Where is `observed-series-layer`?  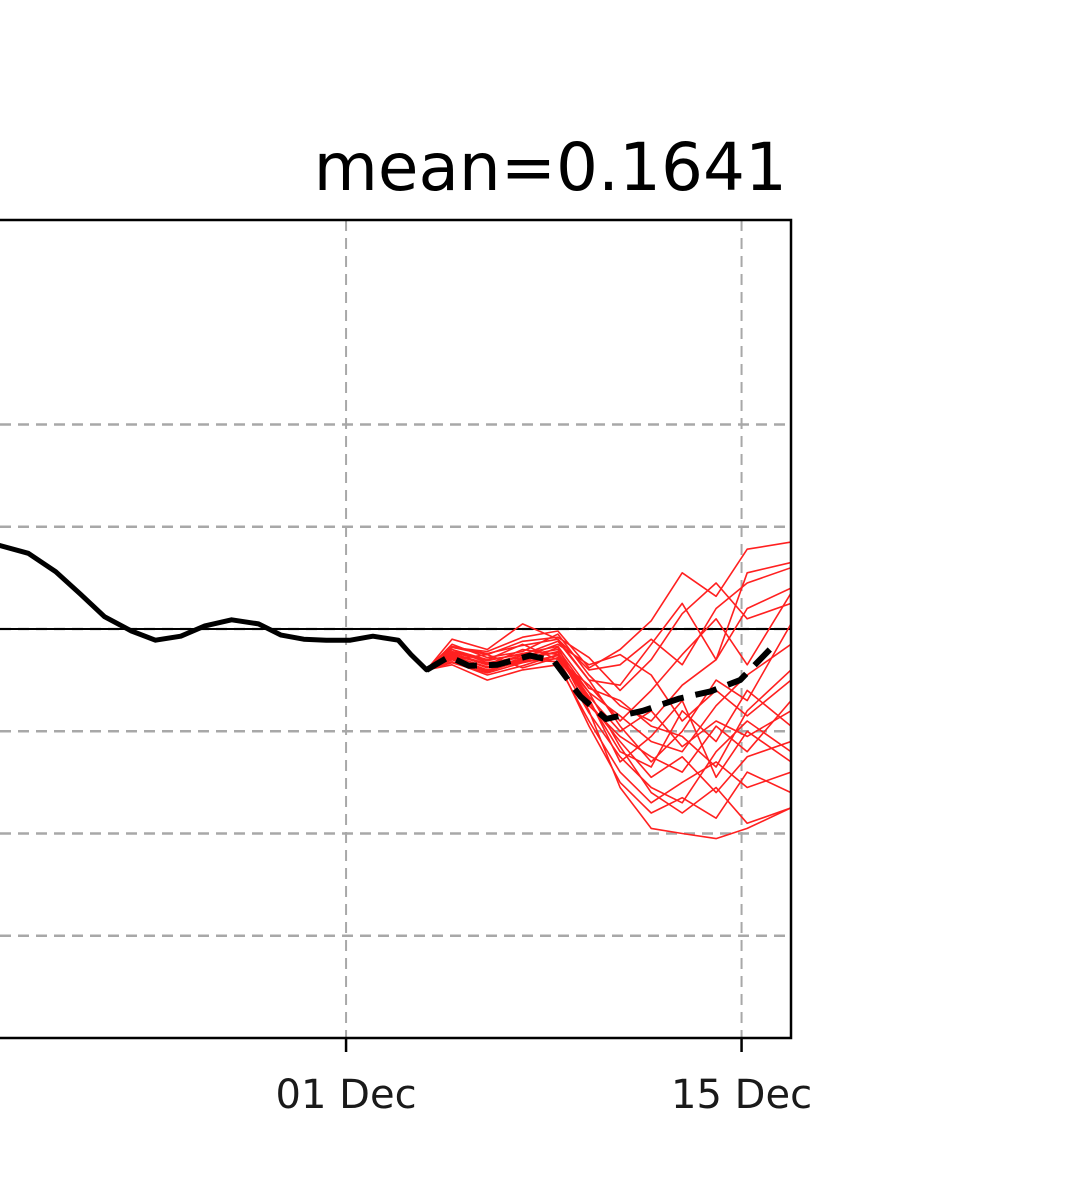
observed-series-layer is located at coordinates (215, 607).